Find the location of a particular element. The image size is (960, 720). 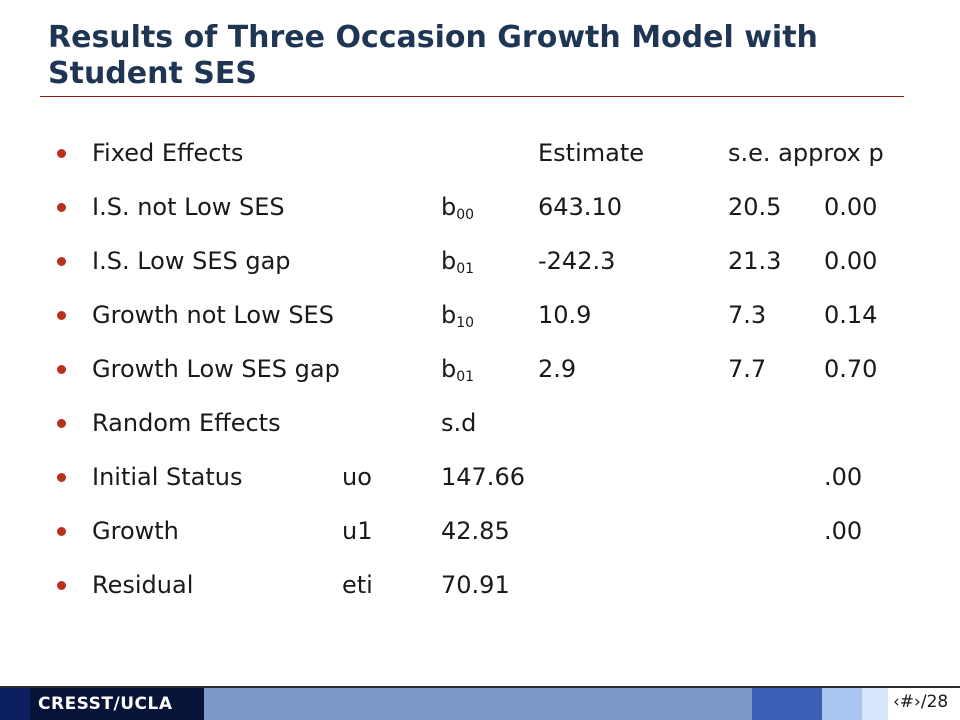

row-label: Growth is located at coordinates (135, 531).